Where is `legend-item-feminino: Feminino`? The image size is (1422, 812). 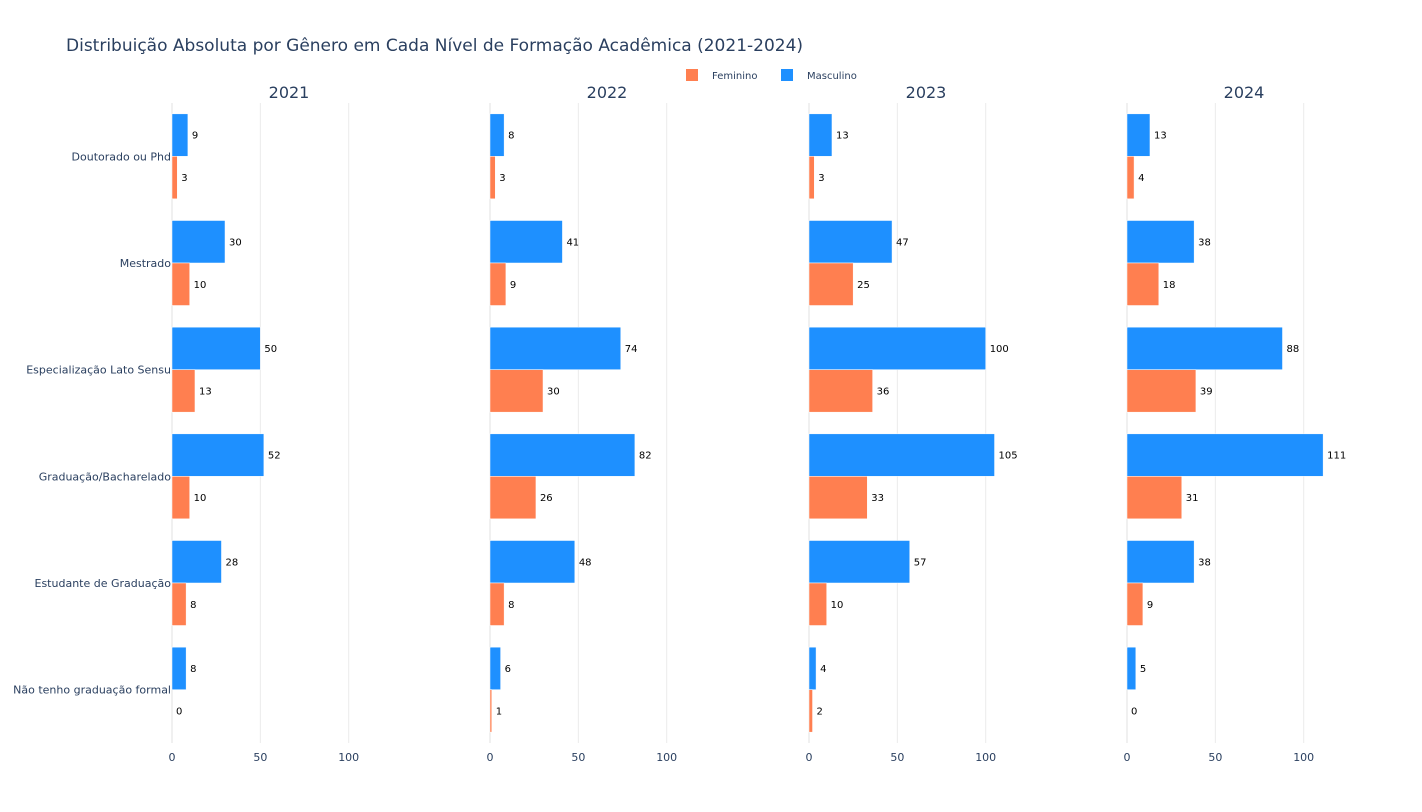 legend-item-feminino: Feminino is located at coordinates (721, 75).